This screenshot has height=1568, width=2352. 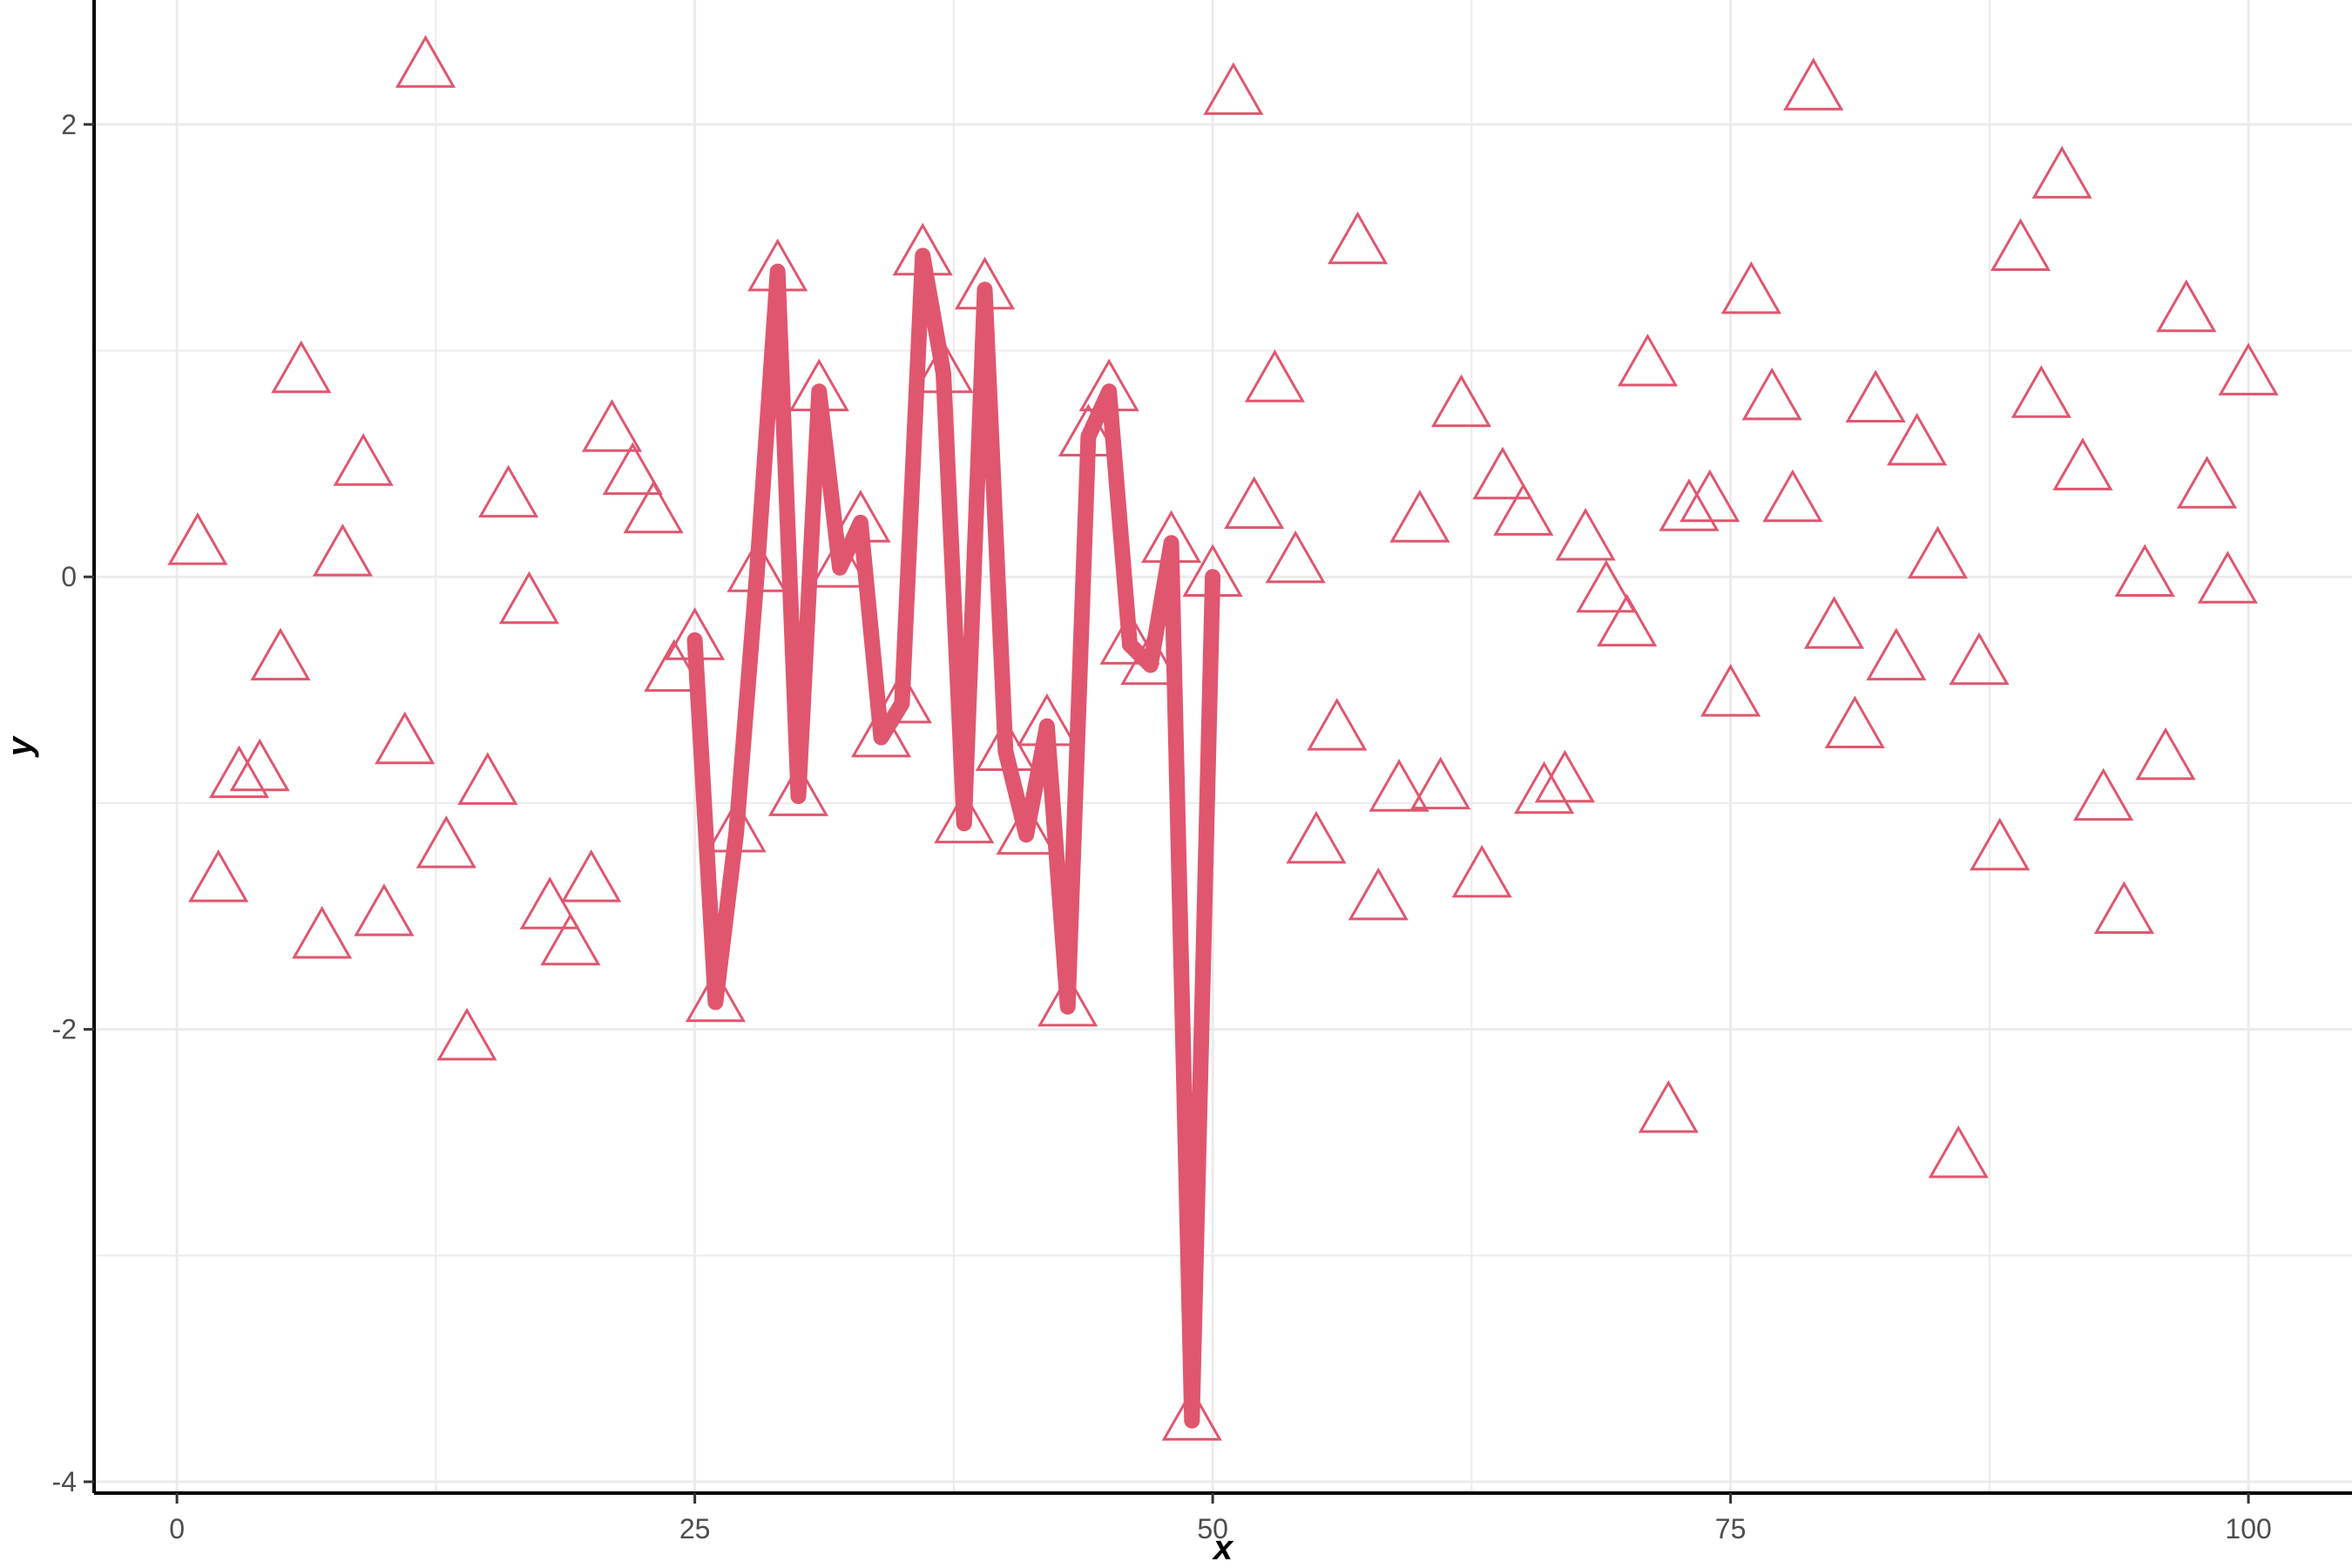 I want to click on y-tick-label: -4, so click(x=64, y=1481).